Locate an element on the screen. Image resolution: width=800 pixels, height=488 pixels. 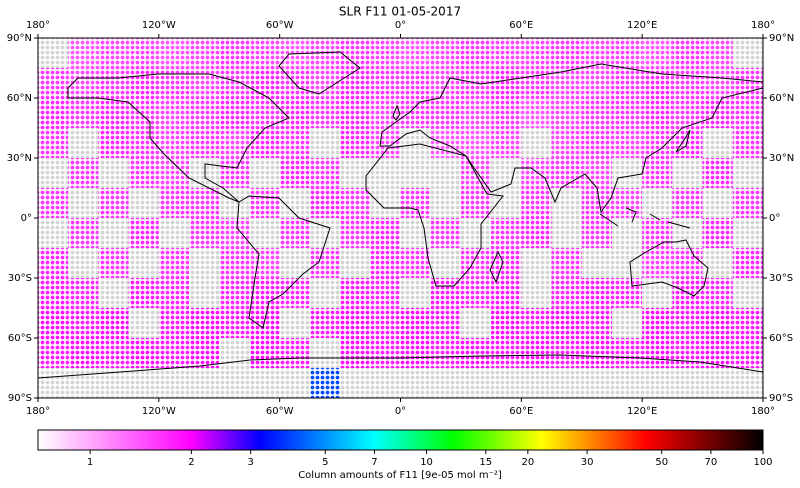
antarctica is located at coordinates (400, 366).